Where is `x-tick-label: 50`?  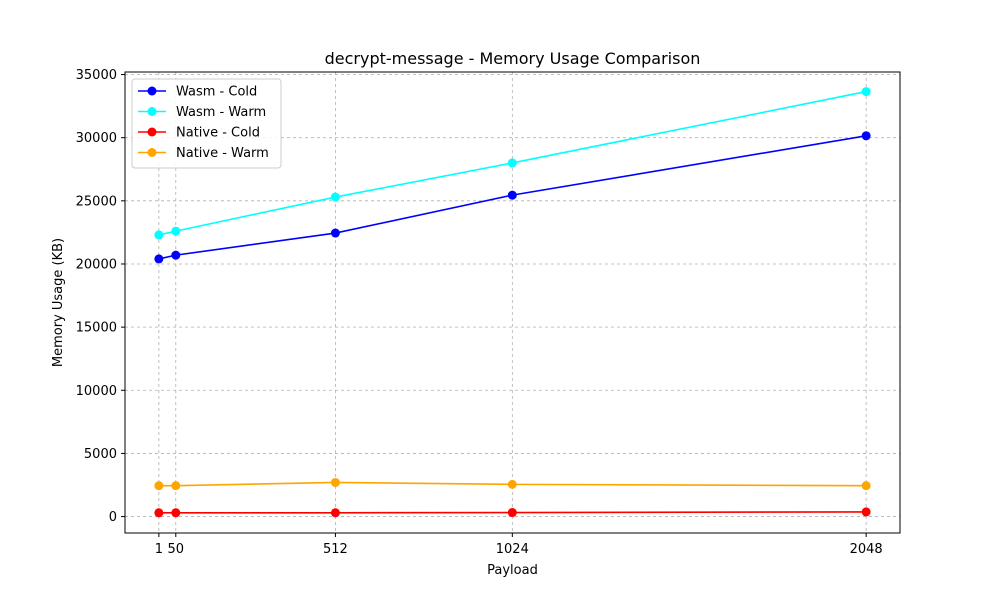
x-tick-label: 50 is located at coordinates (176, 549).